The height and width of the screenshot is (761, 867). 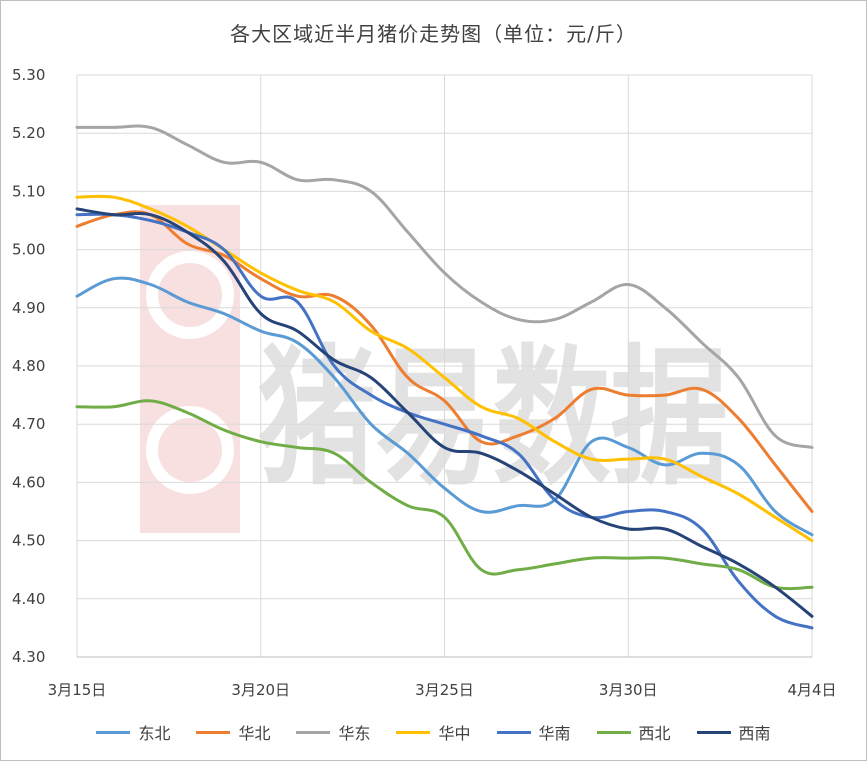 I want to click on y-tick-label: 4.70, so click(x=28, y=424).